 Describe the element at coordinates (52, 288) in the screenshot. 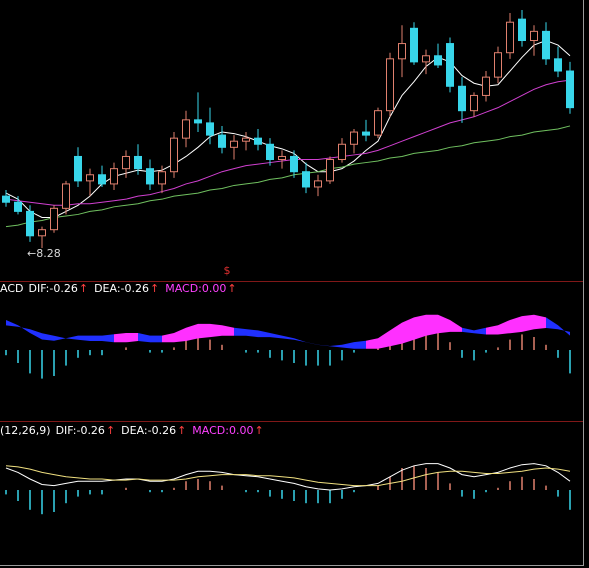

I see `indicator-label: DIF:-0.26` at that location.